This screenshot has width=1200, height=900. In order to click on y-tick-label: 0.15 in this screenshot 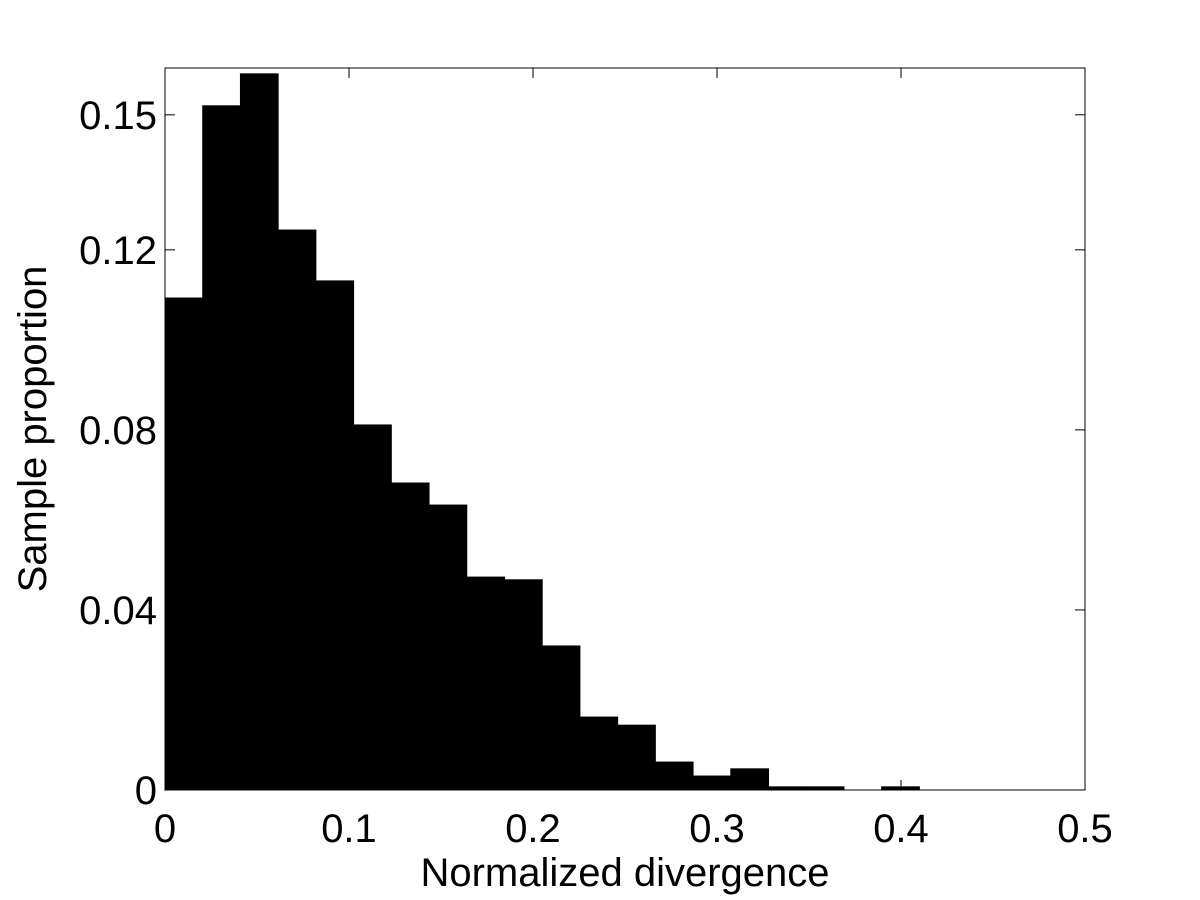, I will do `click(118, 116)`.